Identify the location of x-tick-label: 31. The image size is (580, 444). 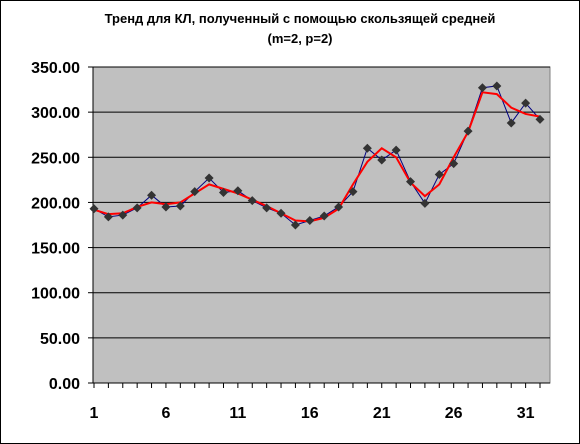
(526, 413).